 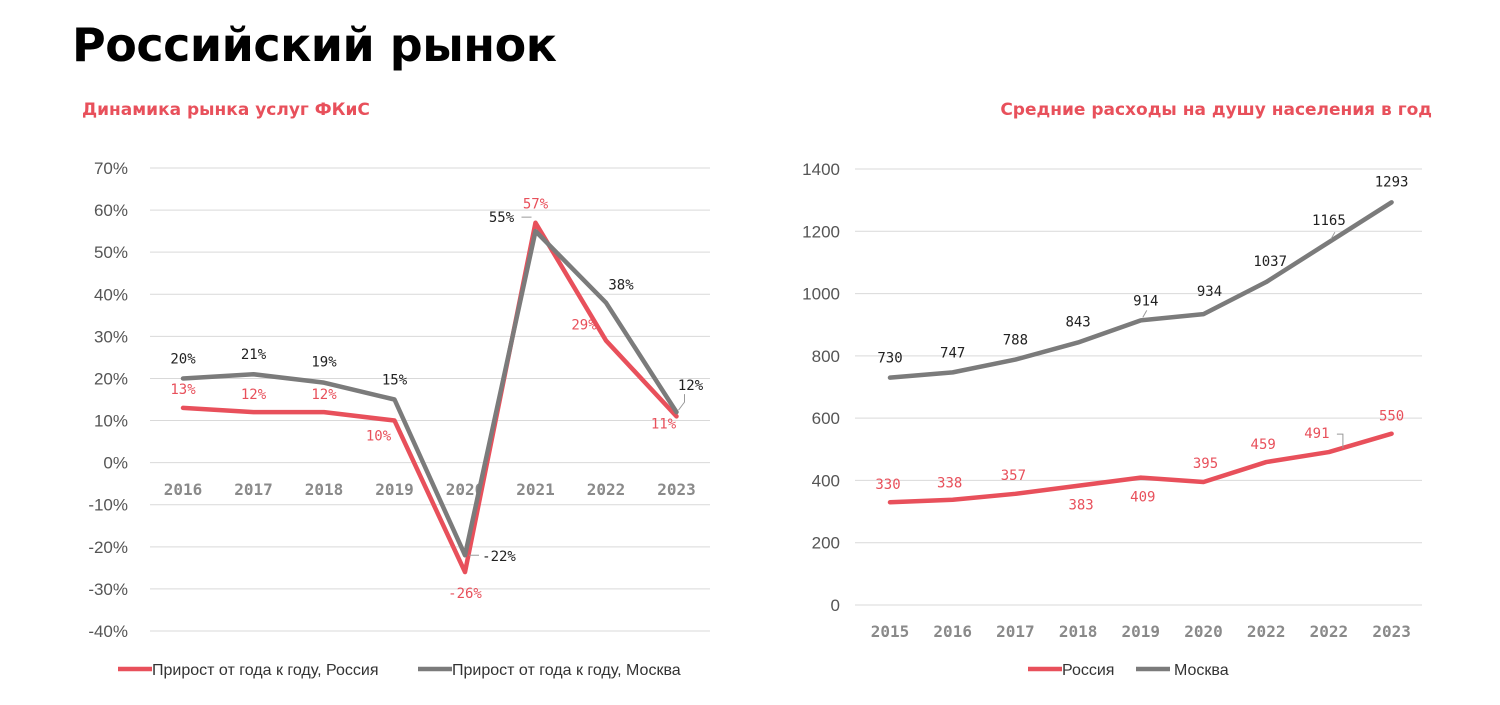 I want to click on data-label-russia: 57%, so click(x=536, y=205).